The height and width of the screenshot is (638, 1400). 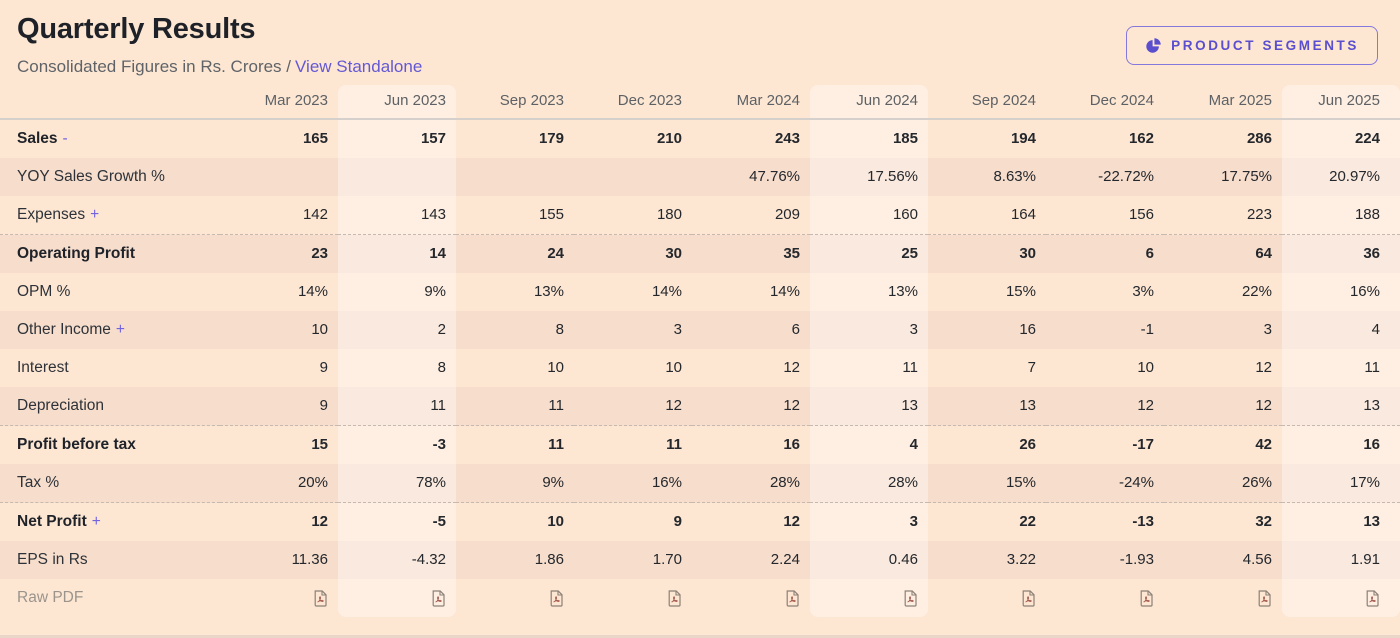 I want to click on table-row: Other Income +10 2 8 3 6 3 16 -1 3 4, so click(x=700, y=330).